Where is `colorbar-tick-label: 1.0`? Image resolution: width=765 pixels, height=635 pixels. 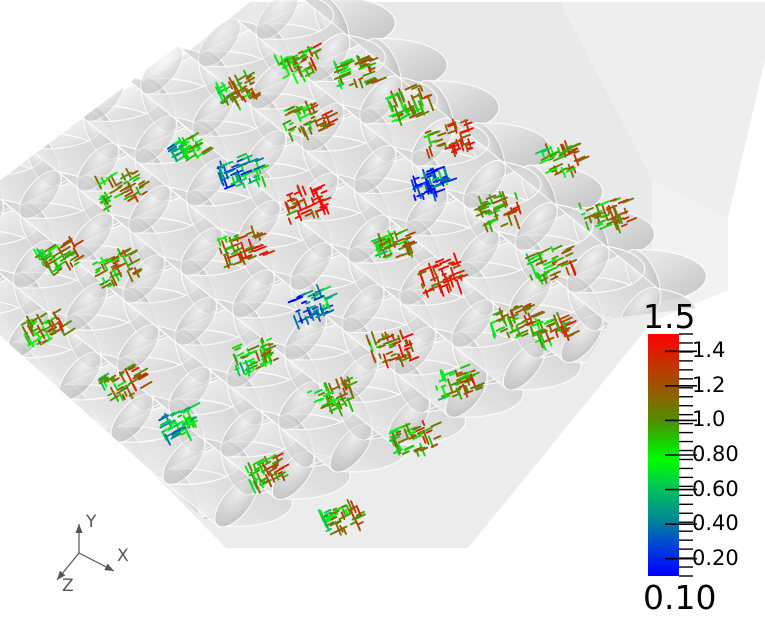 colorbar-tick-label: 1.0 is located at coordinates (709, 419).